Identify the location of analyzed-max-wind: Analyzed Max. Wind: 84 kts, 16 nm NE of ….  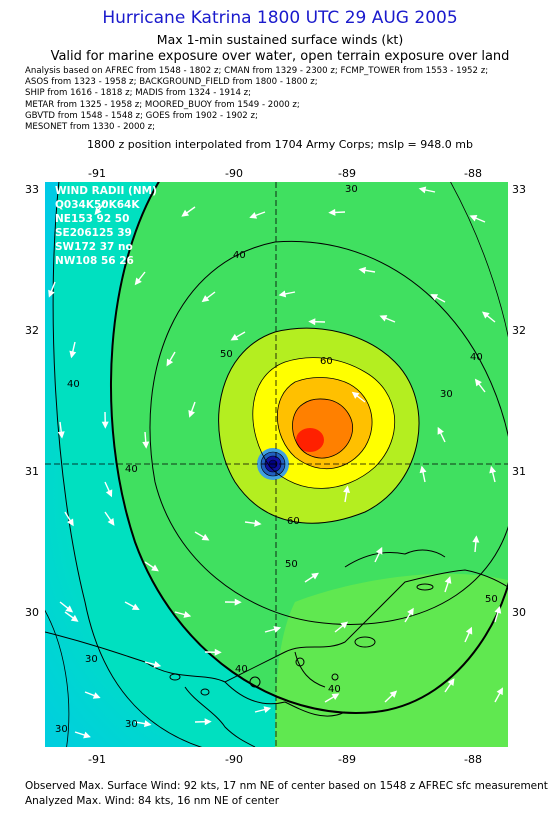
(152, 801).